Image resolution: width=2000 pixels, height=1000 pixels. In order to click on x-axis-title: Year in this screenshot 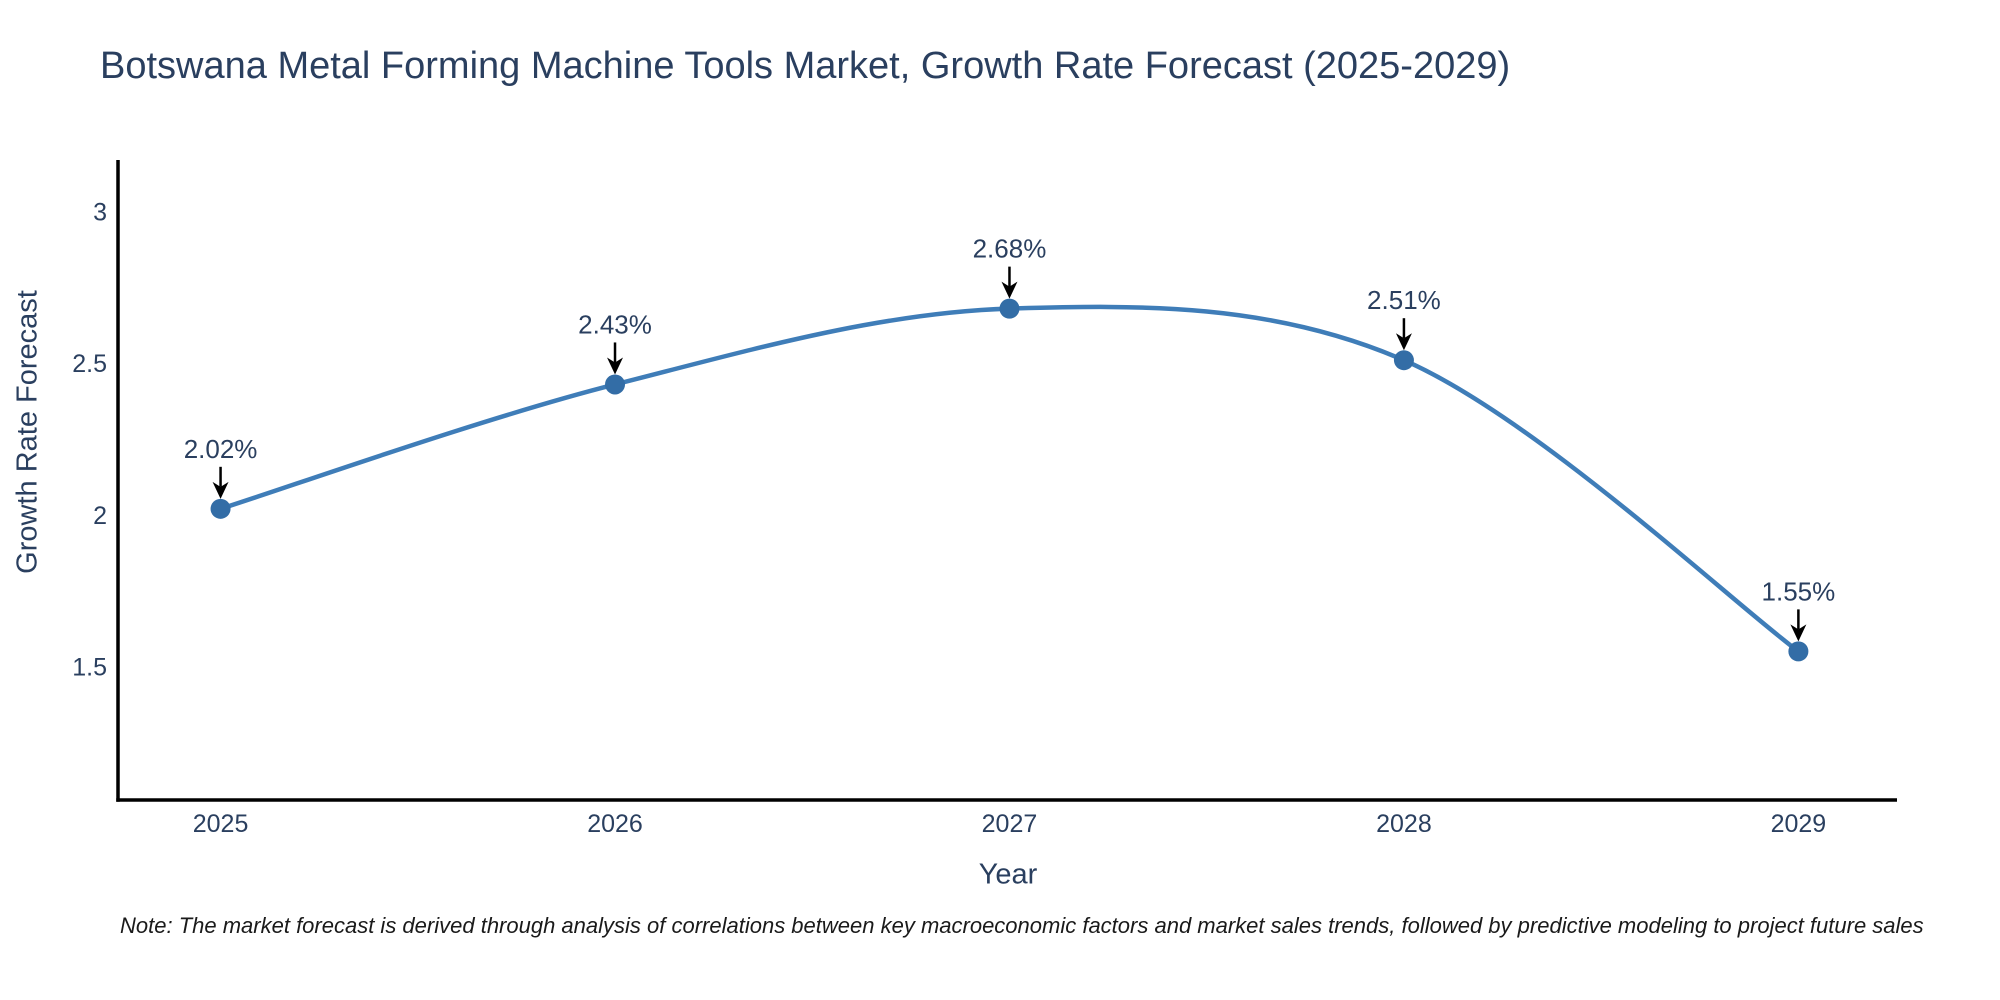, I will do `click(1008, 874)`.